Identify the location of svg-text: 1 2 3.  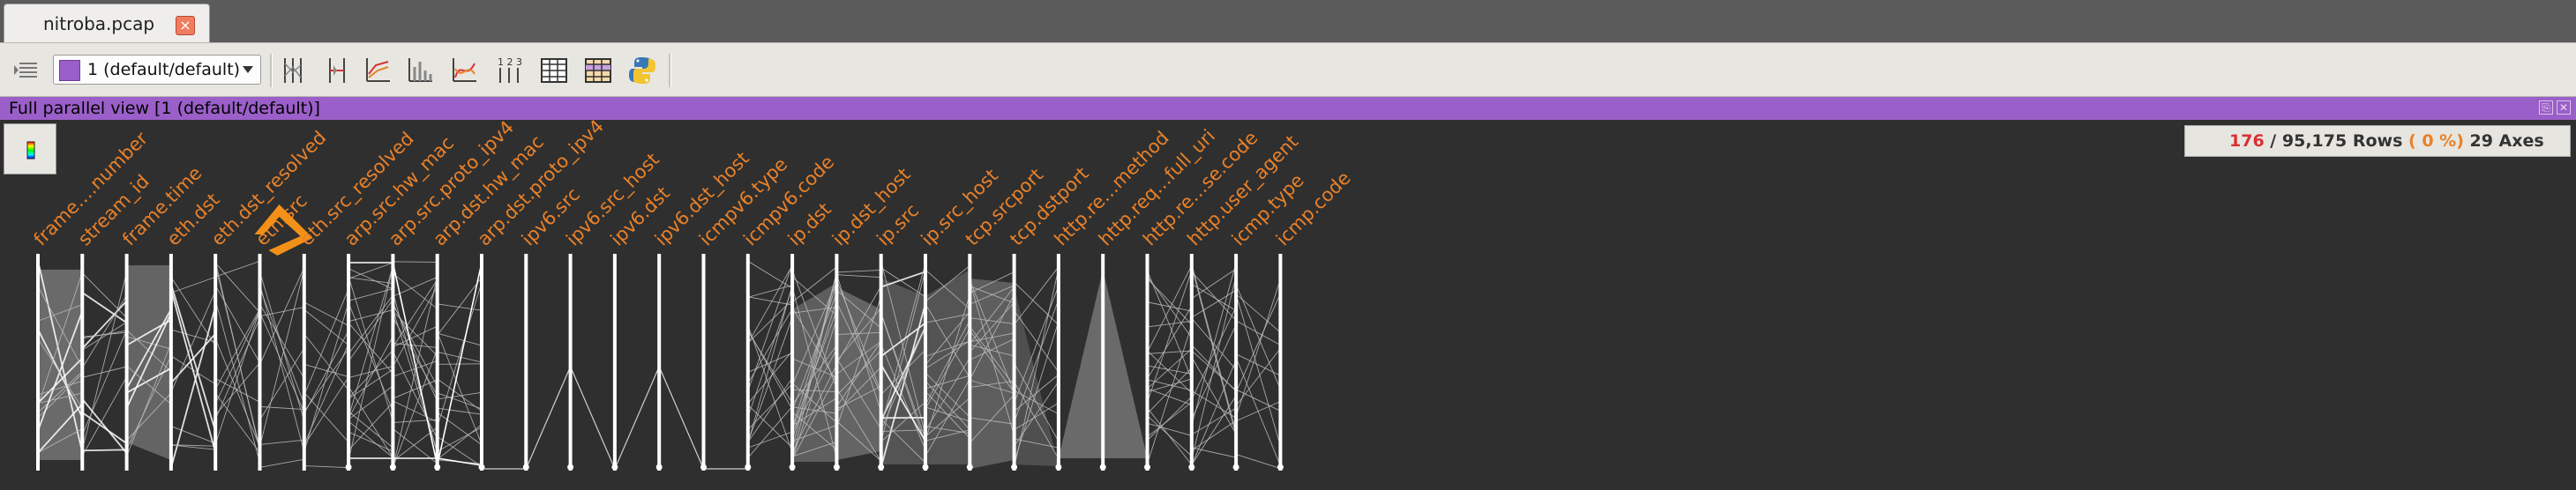
(510, 62).